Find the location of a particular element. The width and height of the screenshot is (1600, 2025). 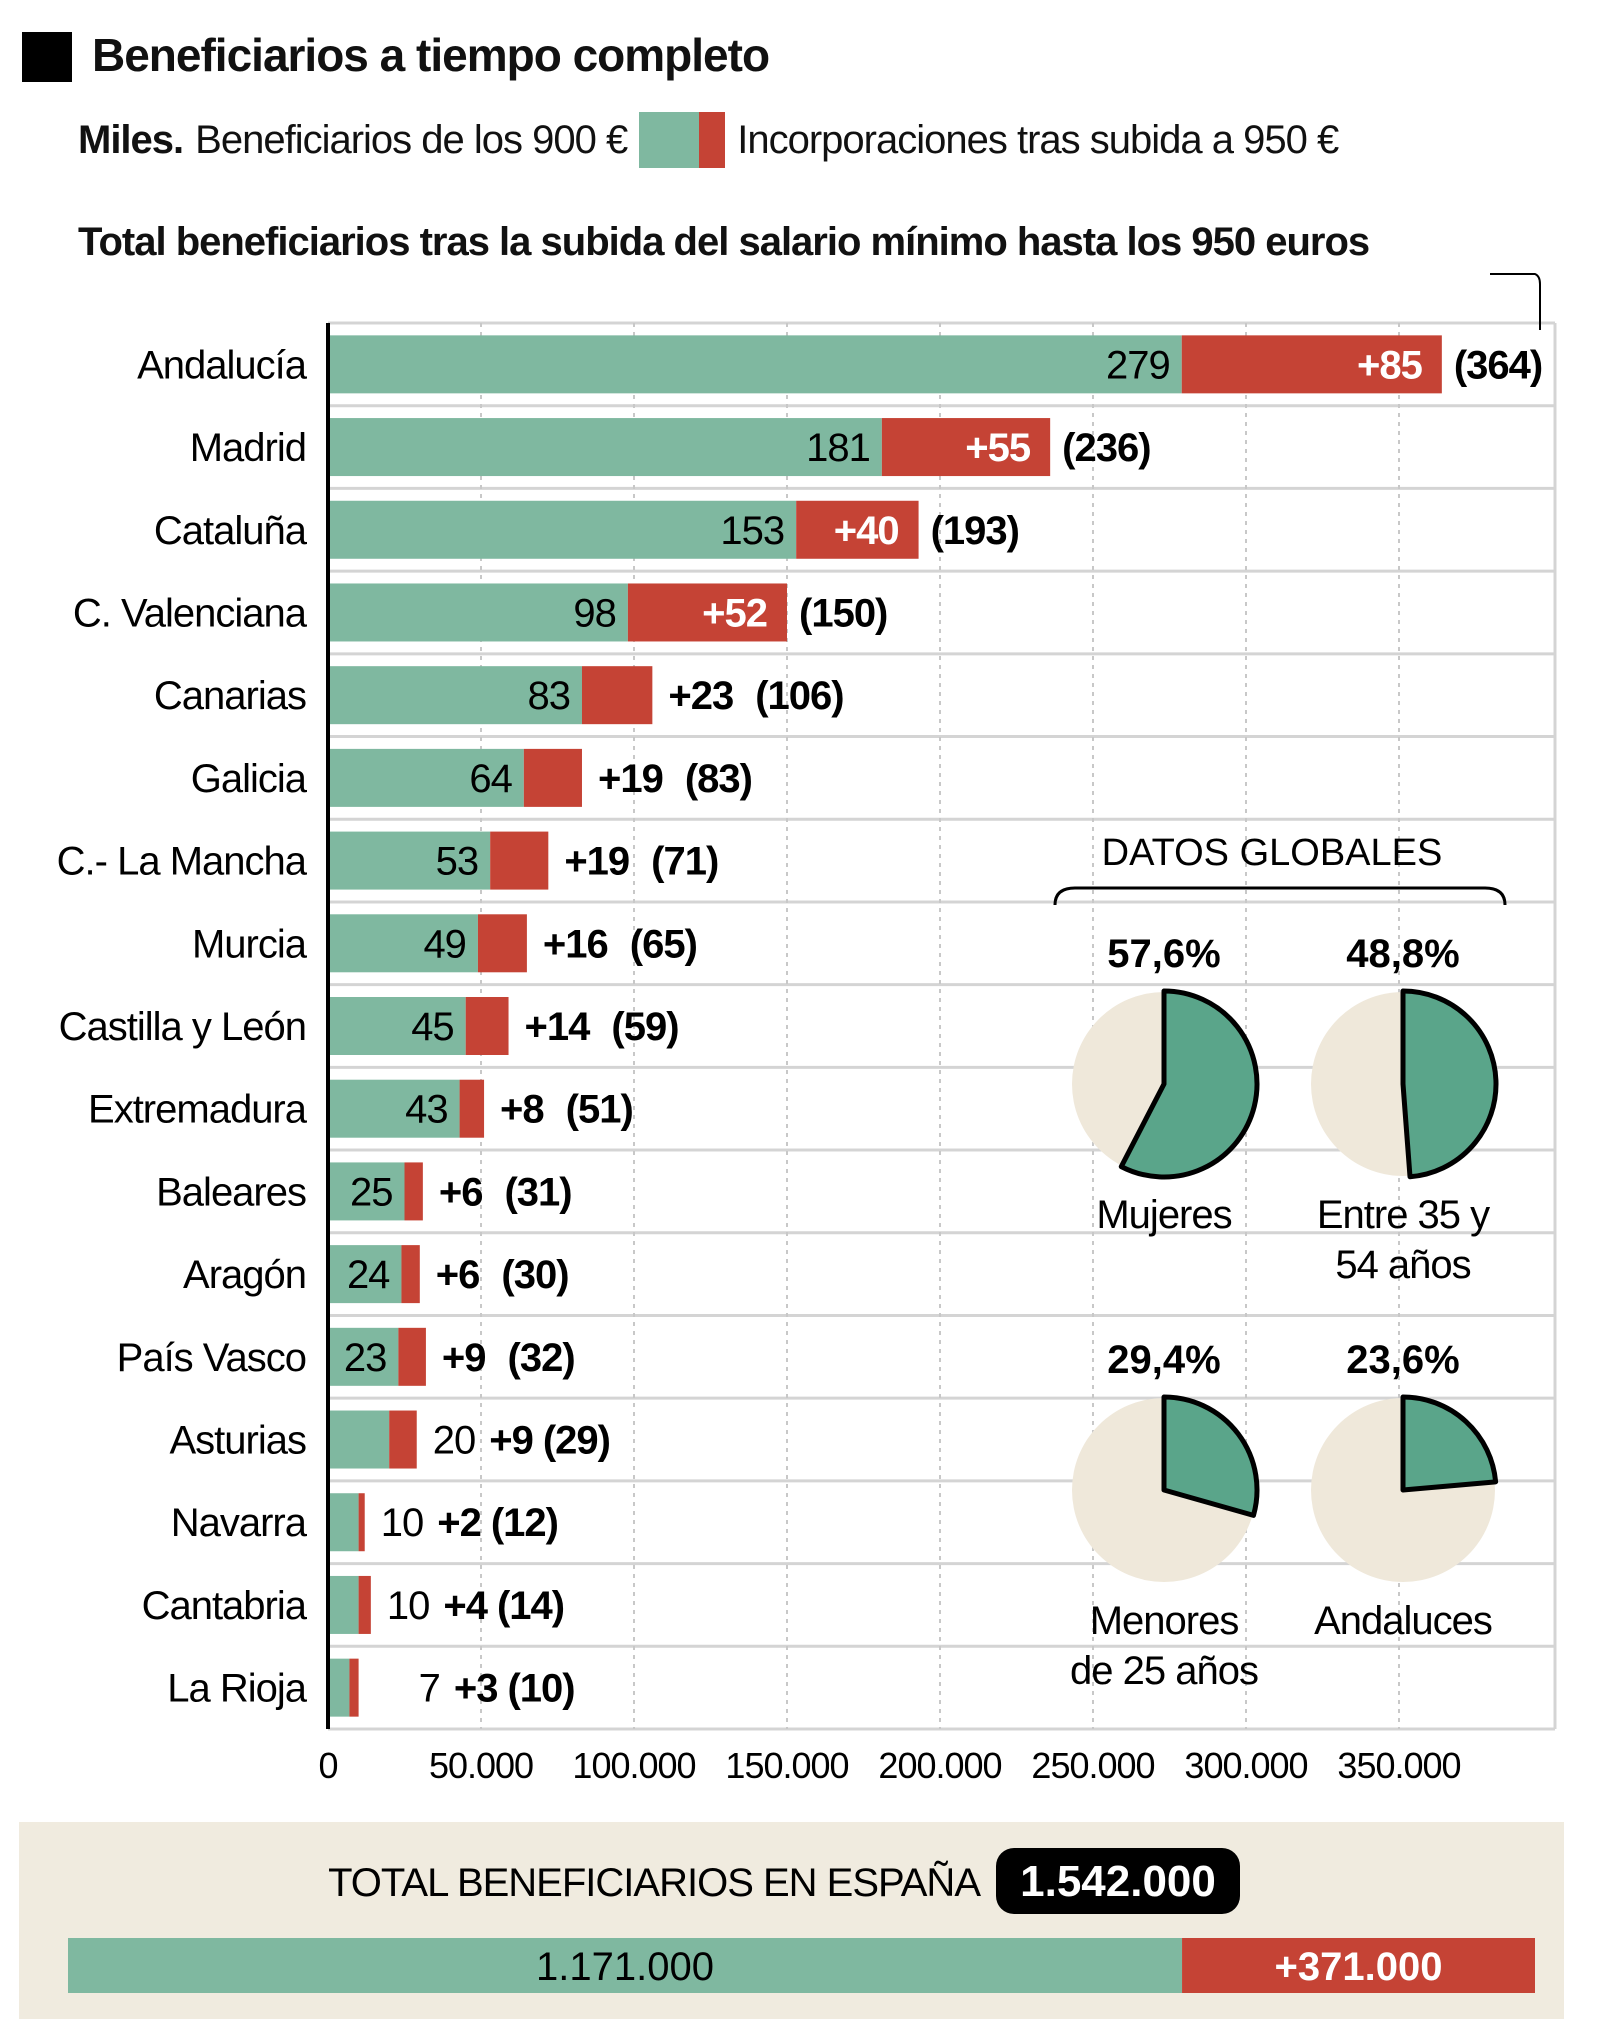

base-value-label: 98 is located at coordinates (594, 613).